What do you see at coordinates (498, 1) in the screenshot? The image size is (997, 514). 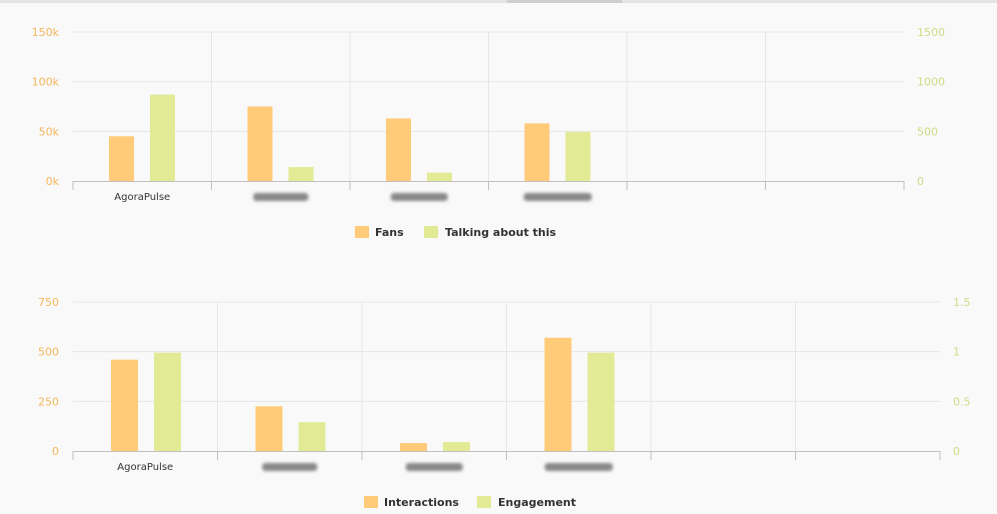 I see `top-divider` at bounding box center [498, 1].